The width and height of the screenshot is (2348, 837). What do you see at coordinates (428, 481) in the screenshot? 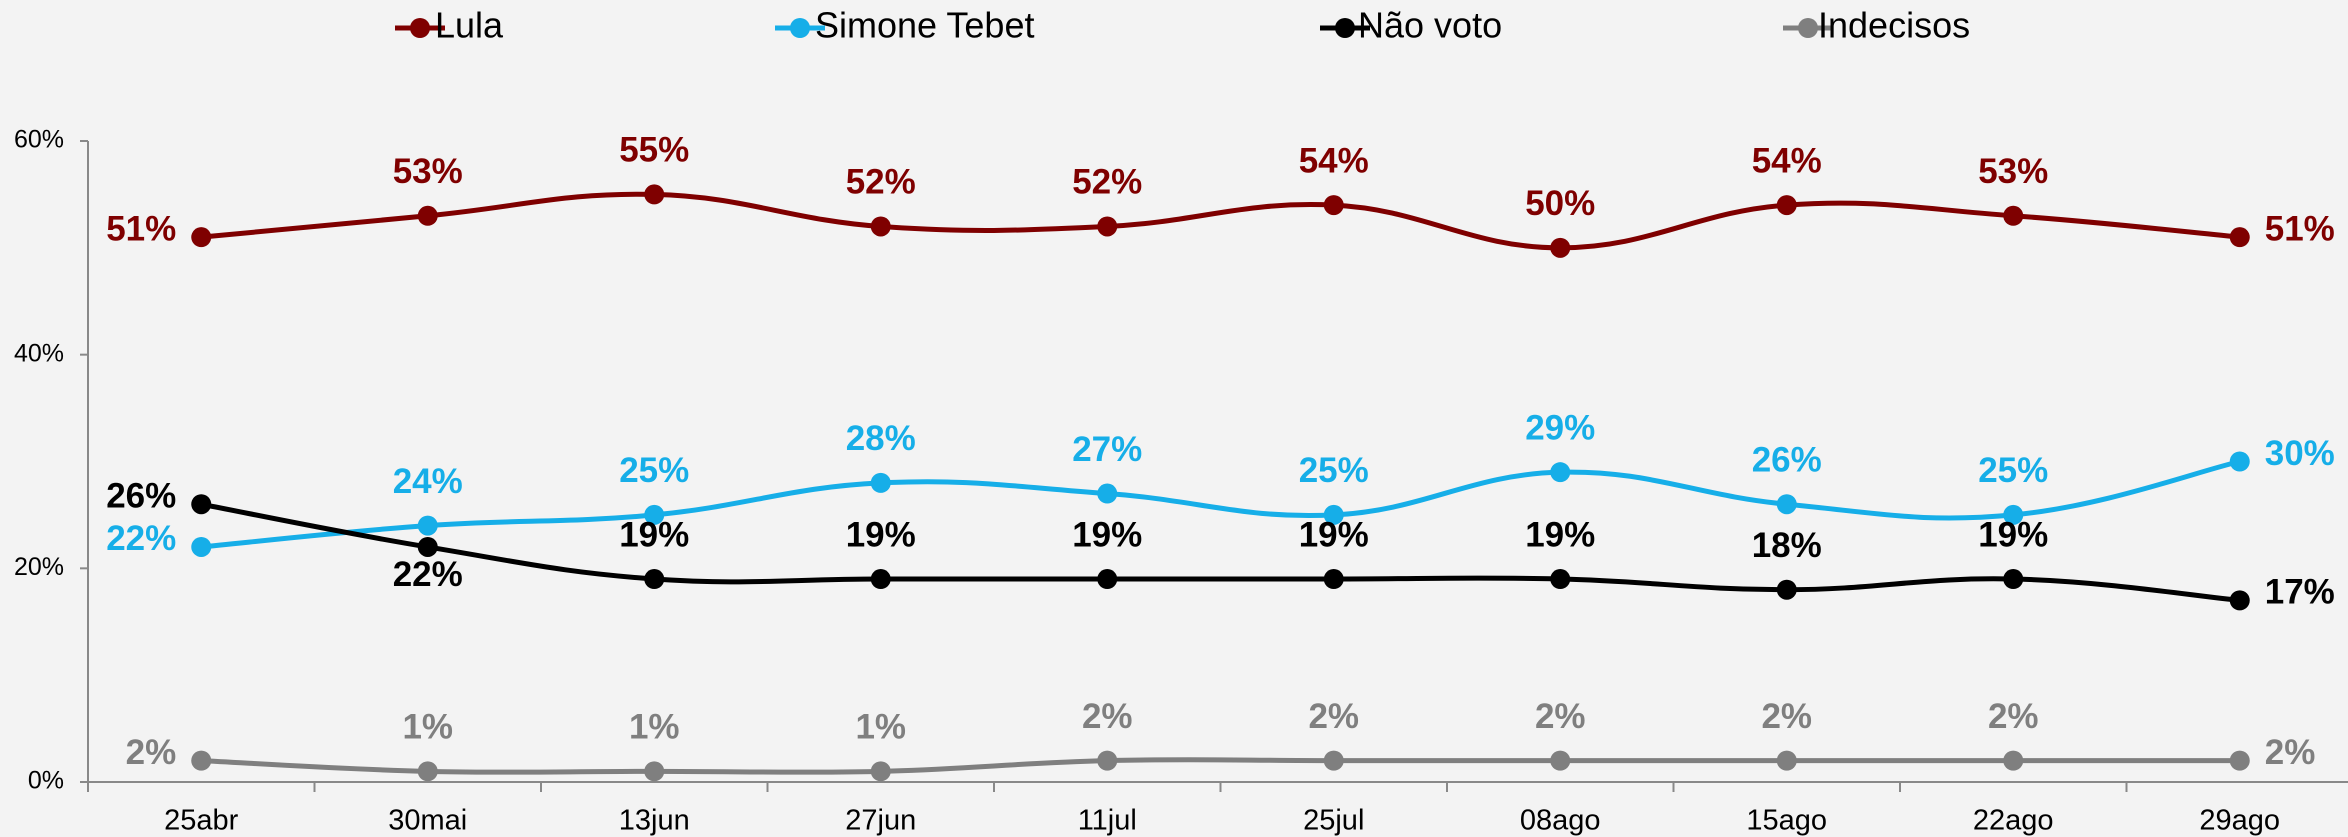
I see `data-label: 24%` at bounding box center [428, 481].